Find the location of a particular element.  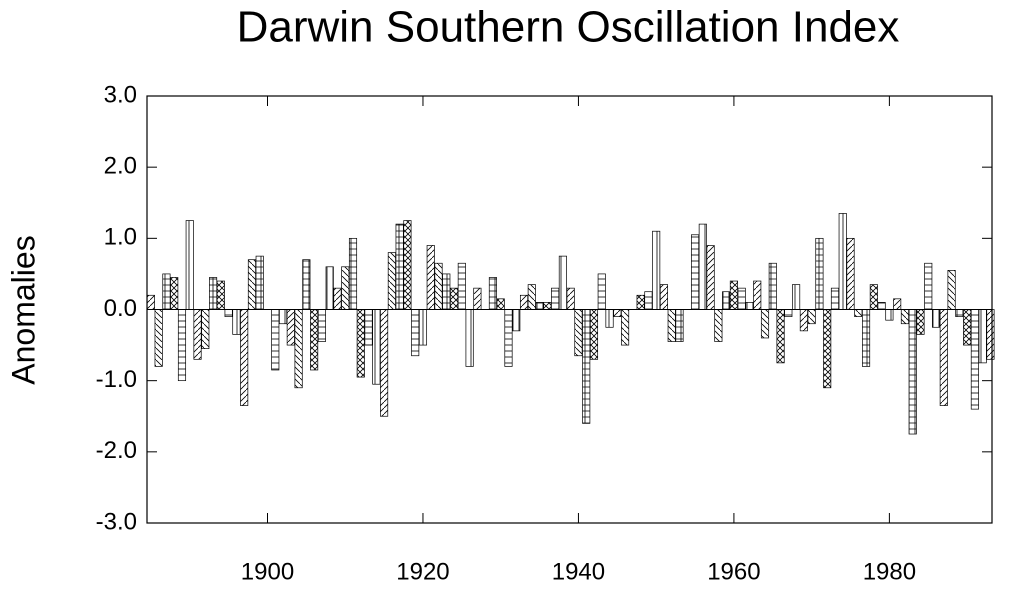

x-tick-label: 1980 is located at coordinates (889, 571).